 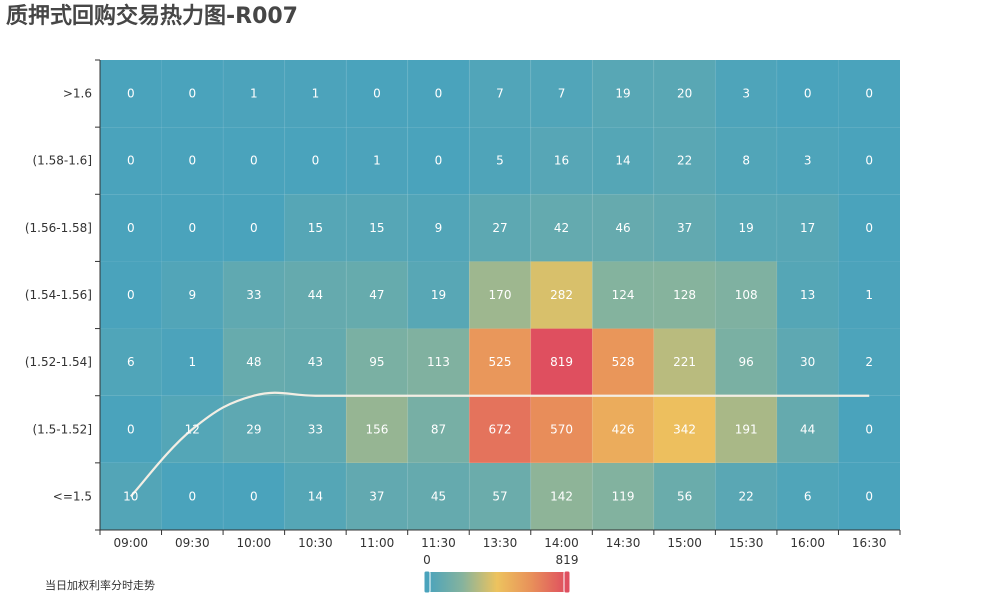 I want to click on trend-line, so click(x=499, y=444).